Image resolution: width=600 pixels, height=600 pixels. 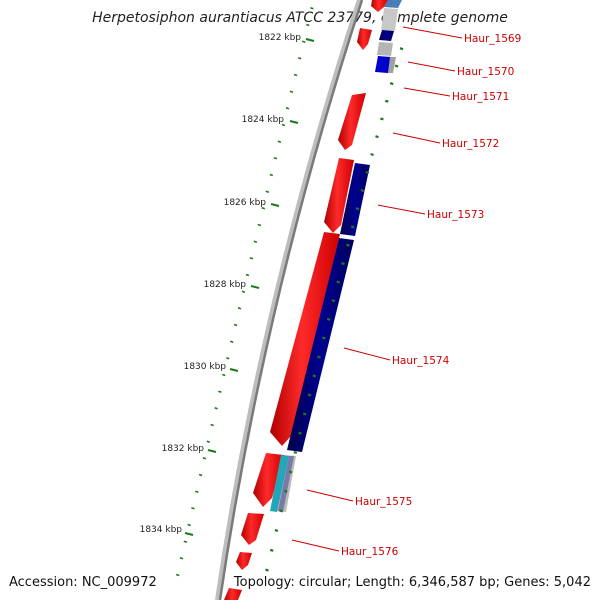 What do you see at coordinates (470, 144) in the screenshot?
I see `gene-label: Haur_1572` at bounding box center [470, 144].